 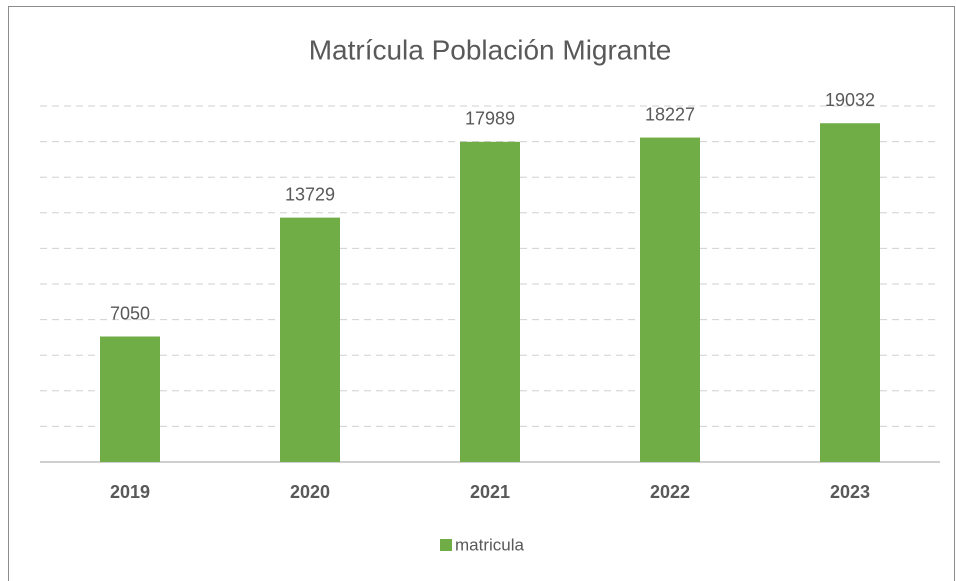 I want to click on legend-label: matricula, so click(x=490, y=544).